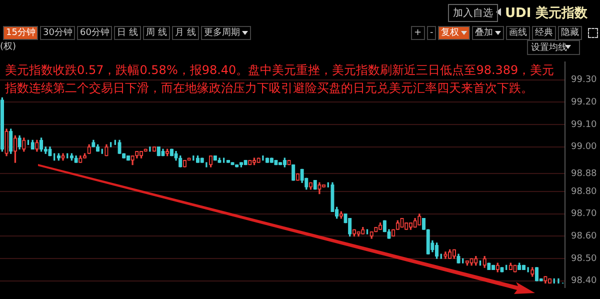 This screenshot has height=299, width=600. Describe the element at coordinates (518, 33) in the screenshot. I see `text: 画线` at that location.